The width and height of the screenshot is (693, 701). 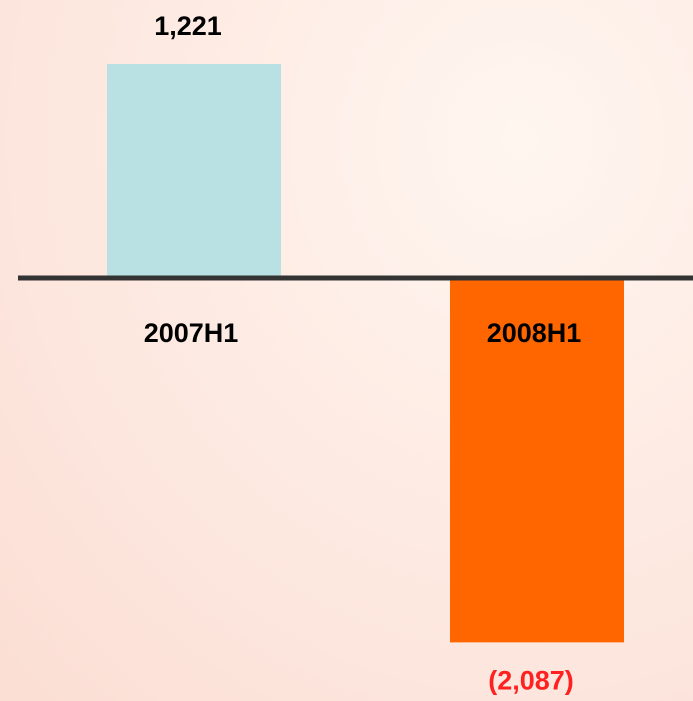 I want to click on value-label: 1,221, so click(x=188, y=26).